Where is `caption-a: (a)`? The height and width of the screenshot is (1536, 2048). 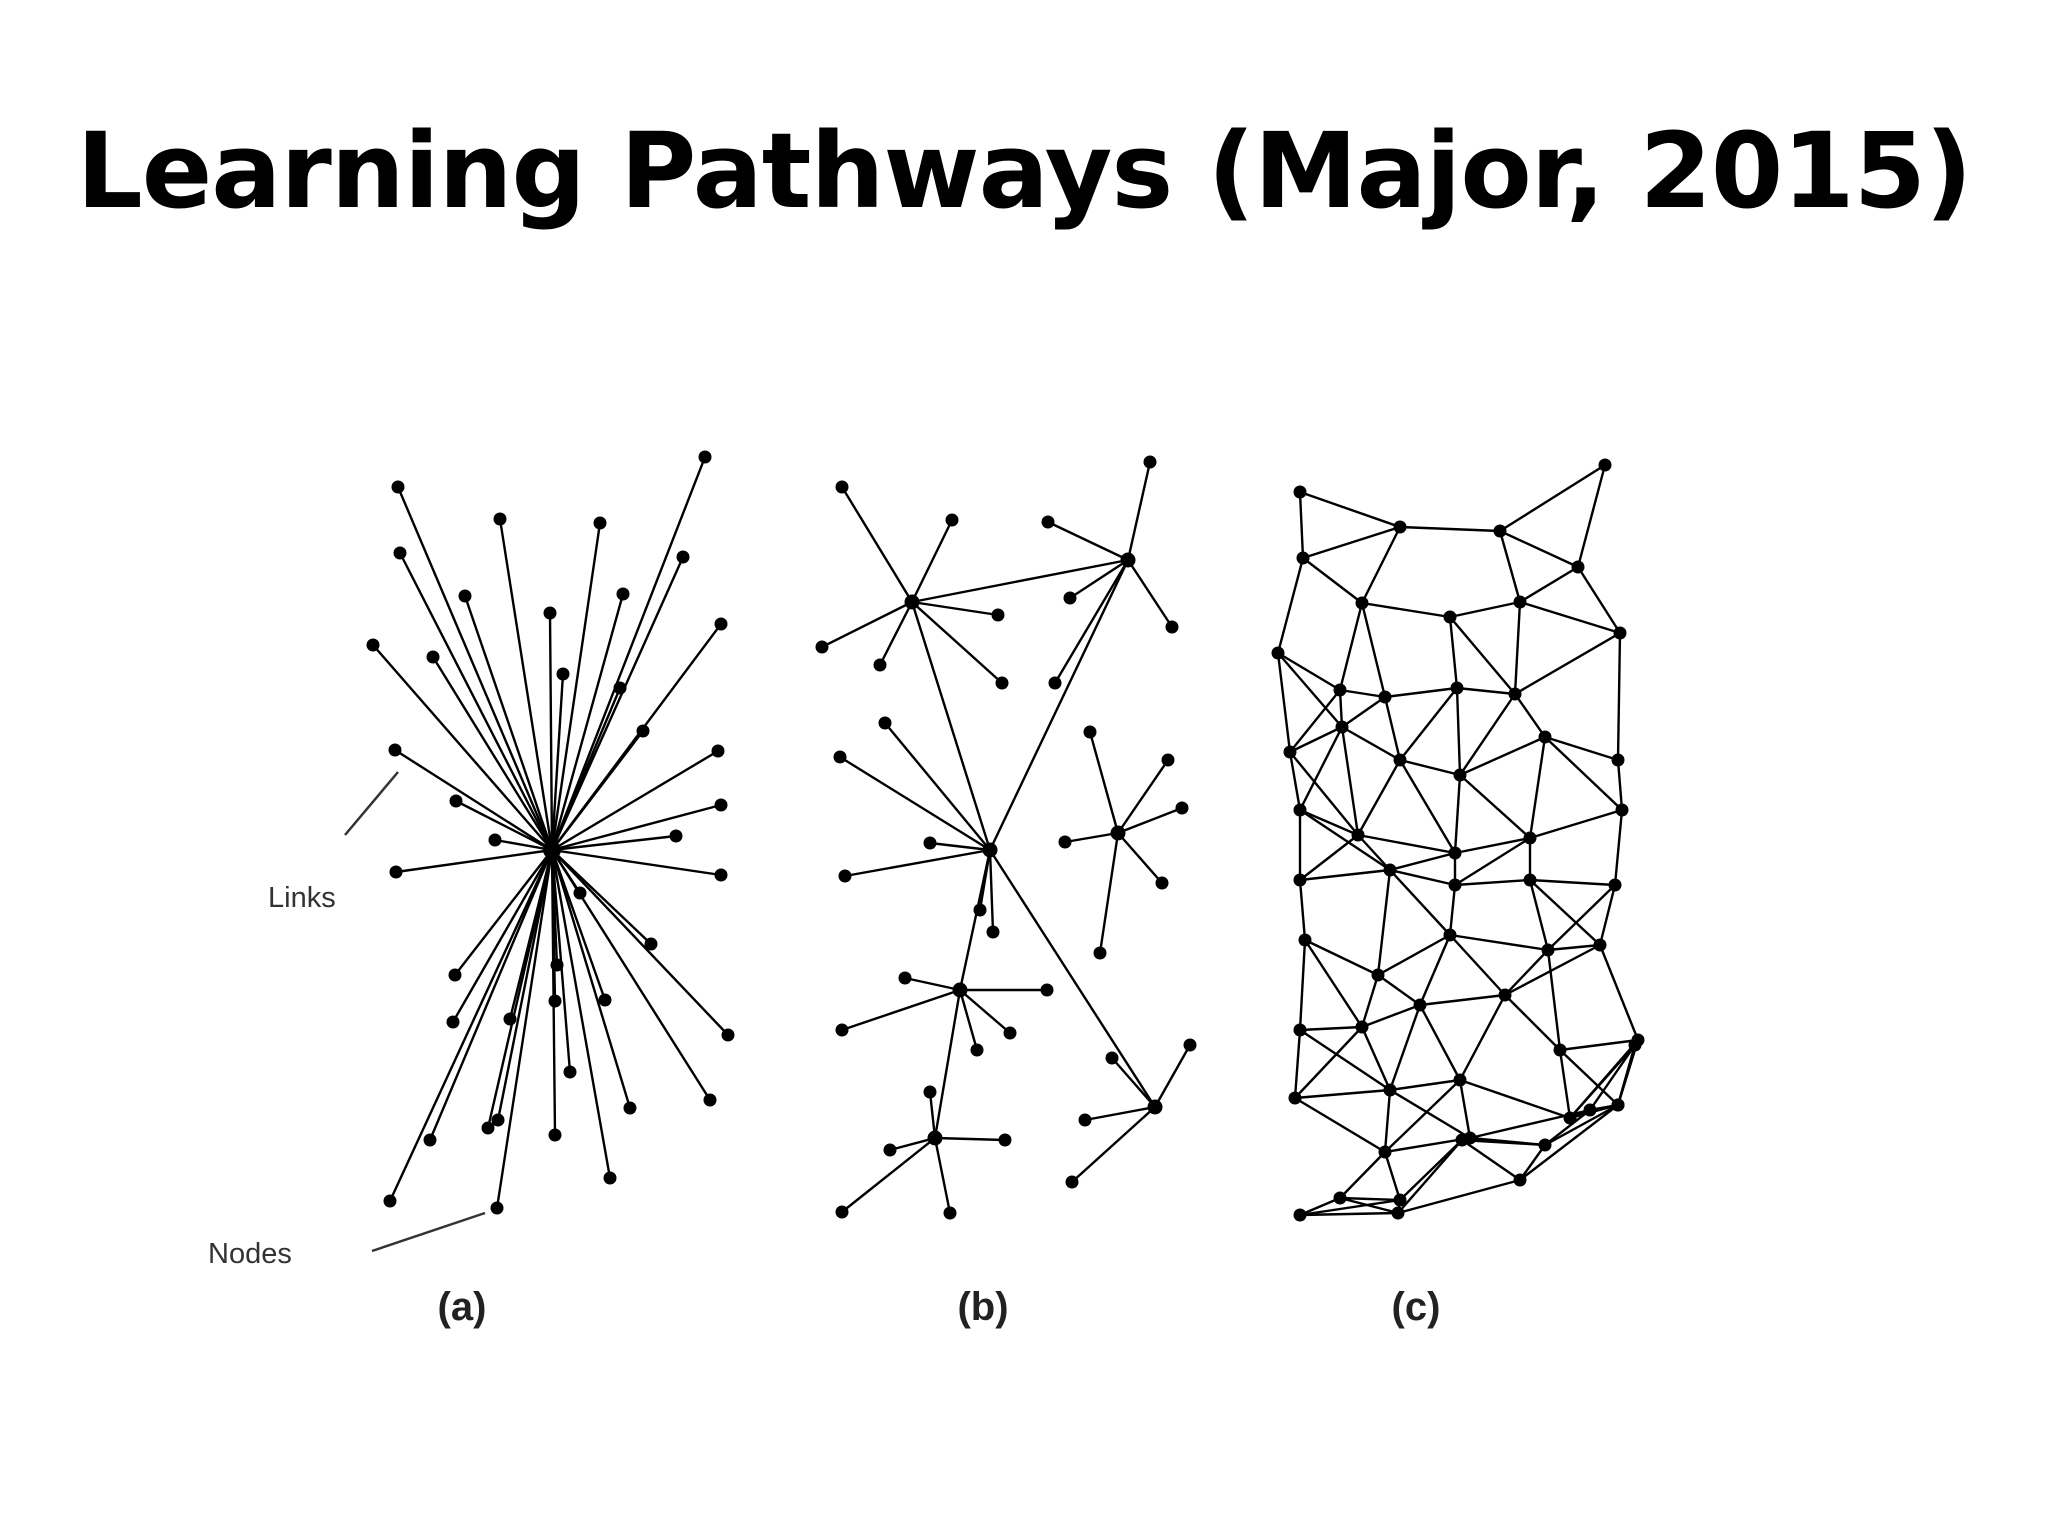 caption-a: (a) is located at coordinates (462, 1307).